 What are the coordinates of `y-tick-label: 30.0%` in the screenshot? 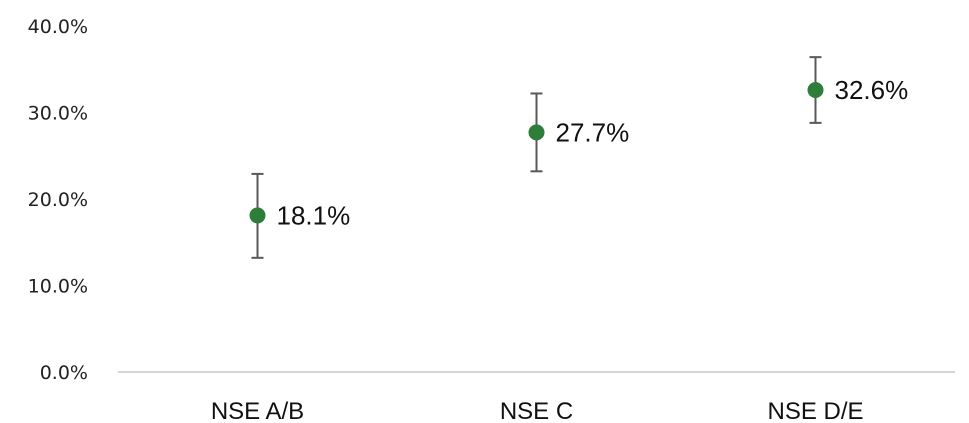 It's located at (58, 114).